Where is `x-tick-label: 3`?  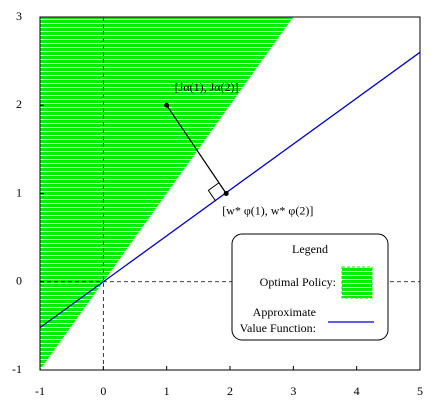
x-tick-label: 3 is located at coordinates (293, 391).